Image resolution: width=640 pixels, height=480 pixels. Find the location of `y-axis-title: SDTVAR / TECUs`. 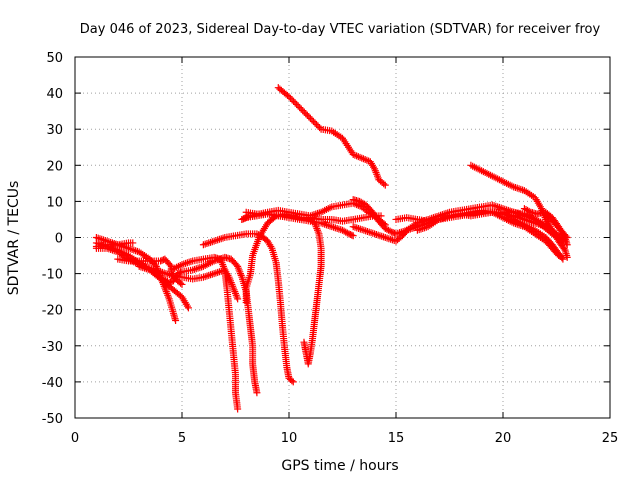

y-axis-title: SDTVAR / TECUs is located at coordinates (14, 238).